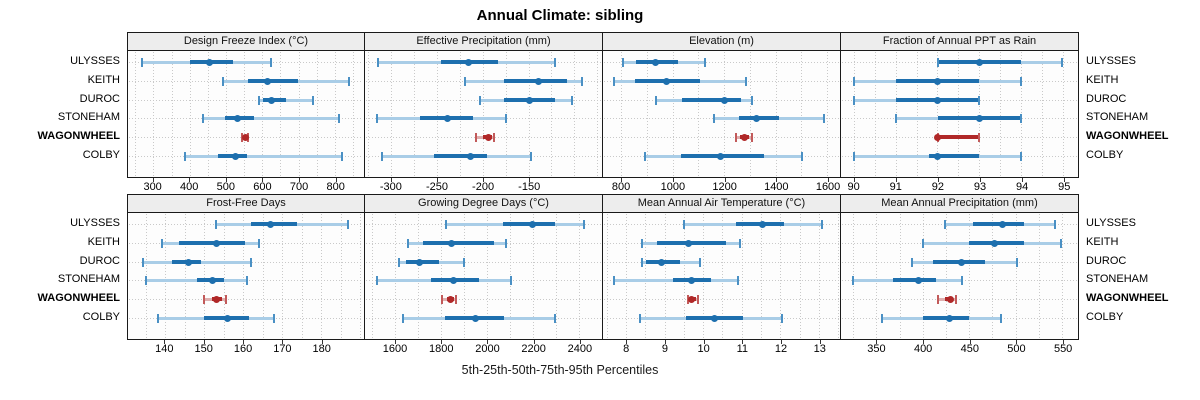 Image resolution: width=1200 pixels, height=400 pixels. I want to click on axis-tick-label: 11, so click(742, 349).